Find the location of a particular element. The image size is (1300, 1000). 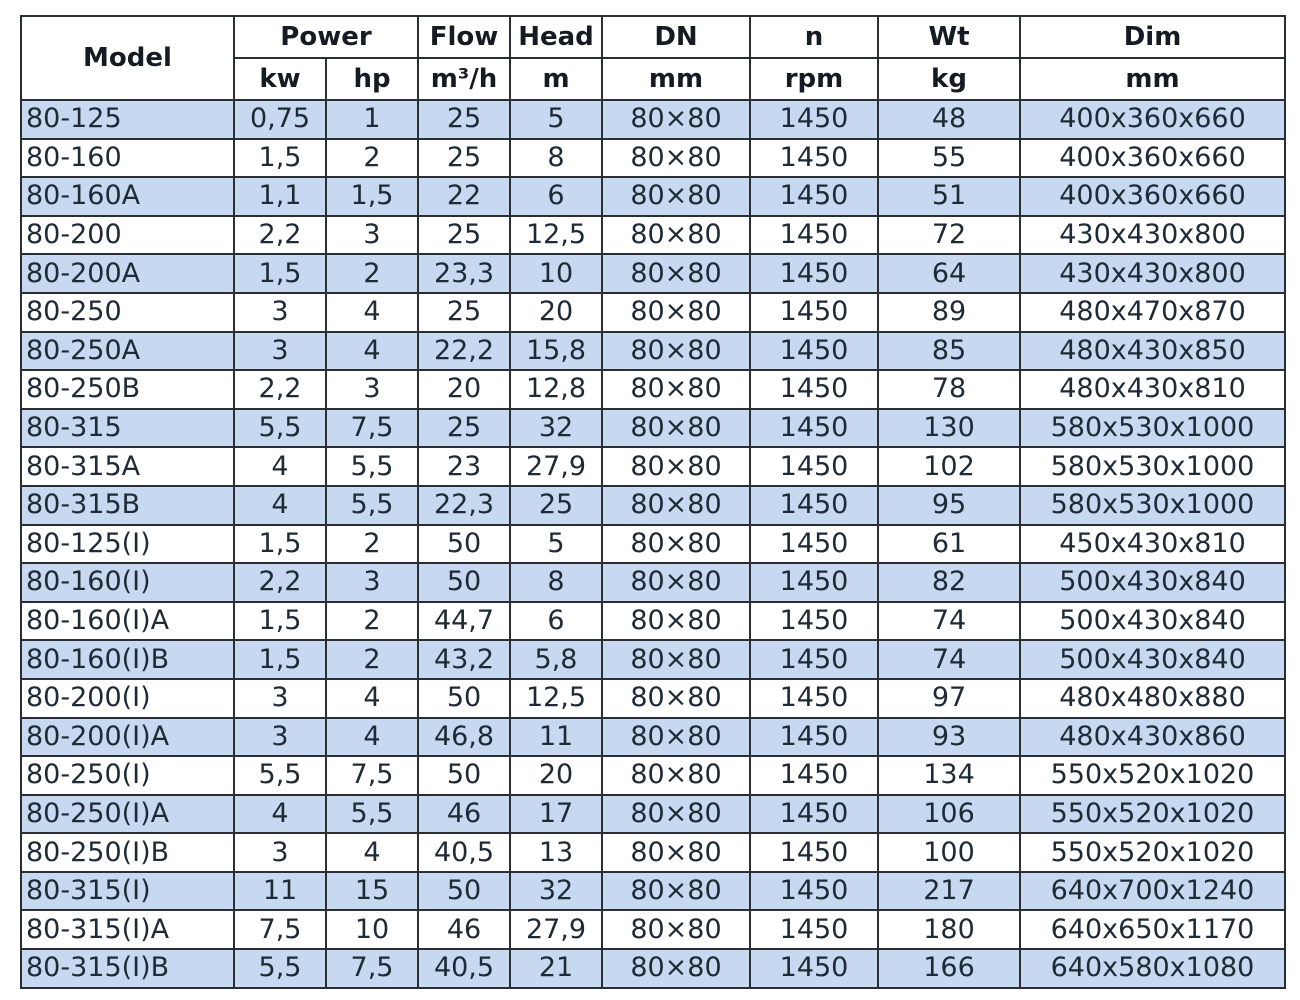

table-row: 80-160 1,5 2 25 8 80×80 1450 55 400x360x660 is located at coordinates (653, 158).